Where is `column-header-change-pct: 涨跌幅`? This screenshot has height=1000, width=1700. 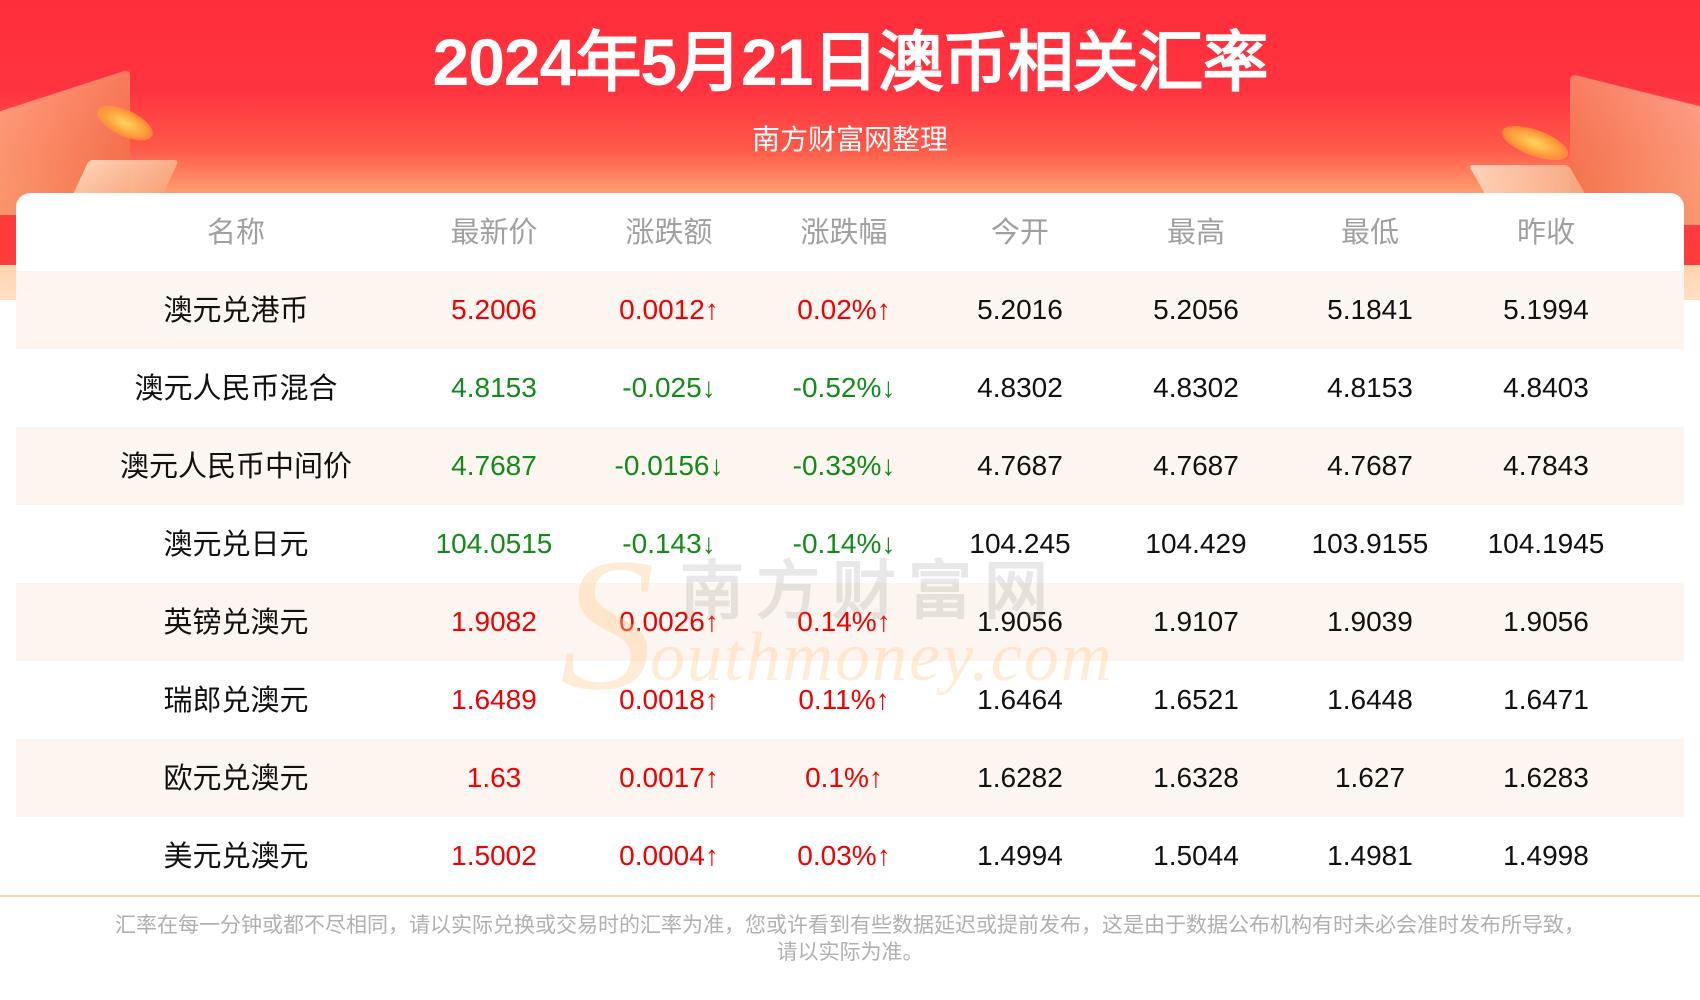
column-header-change-pct: 涨跌幅 is located at coordinates (844, 232).